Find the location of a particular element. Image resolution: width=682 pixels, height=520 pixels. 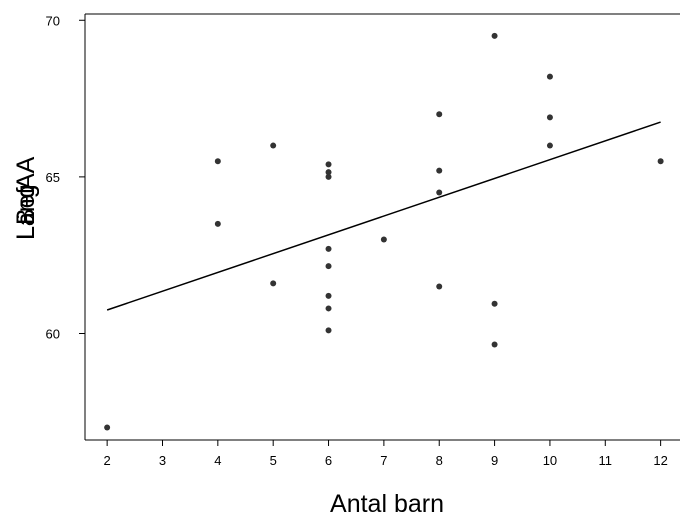

x-tick-label: 4 is located at coordinates (217, 460).